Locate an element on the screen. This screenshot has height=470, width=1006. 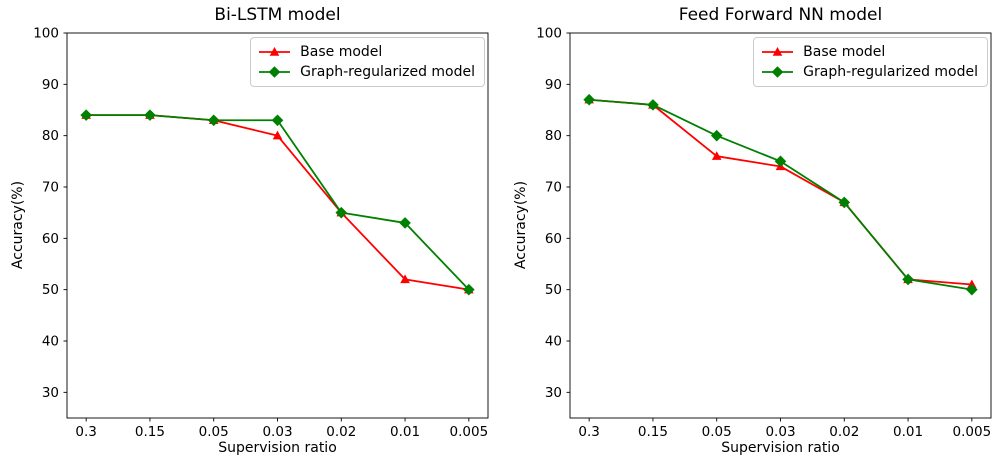
chart-title: Bi-LSTM model is located at coordinates (277, 15).